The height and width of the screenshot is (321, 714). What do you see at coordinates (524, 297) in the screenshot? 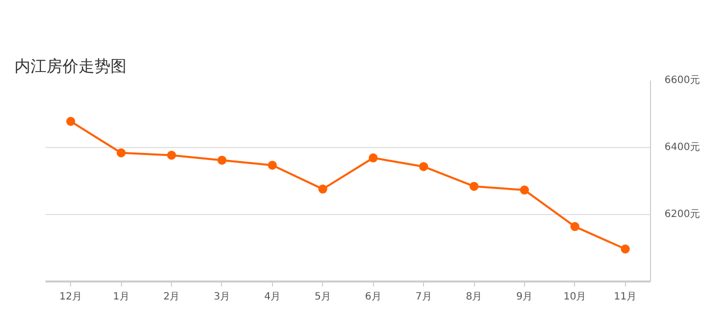
I see `x-tick-label: 9月` at bounding box center [524, 297].